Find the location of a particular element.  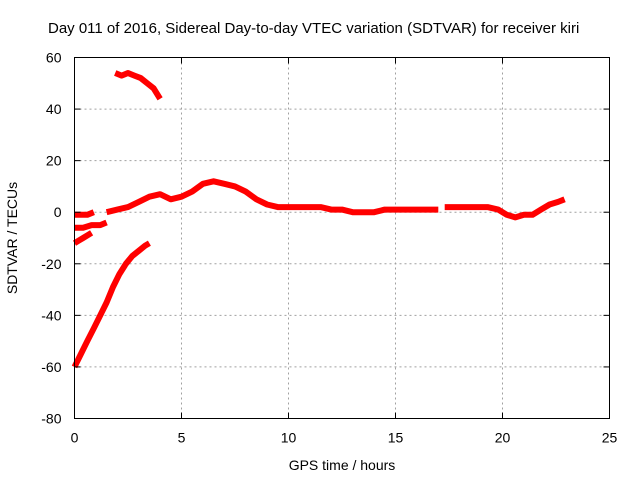

x-tick-label: 20 is located at coordinates (503, 438).